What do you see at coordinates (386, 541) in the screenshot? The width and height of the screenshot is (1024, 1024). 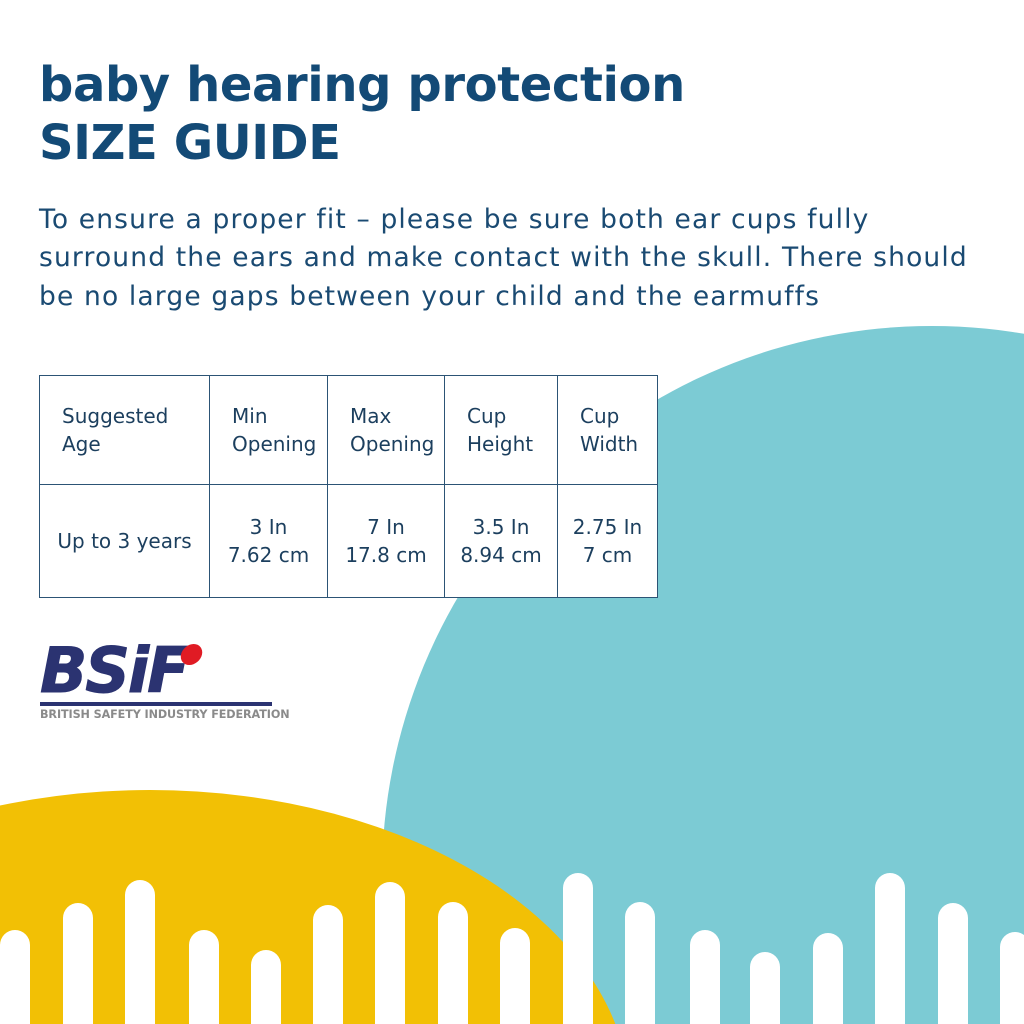 I see `table-cell-r0-c2: 7 In 17.8 cm` at bounding box center [386, 541].